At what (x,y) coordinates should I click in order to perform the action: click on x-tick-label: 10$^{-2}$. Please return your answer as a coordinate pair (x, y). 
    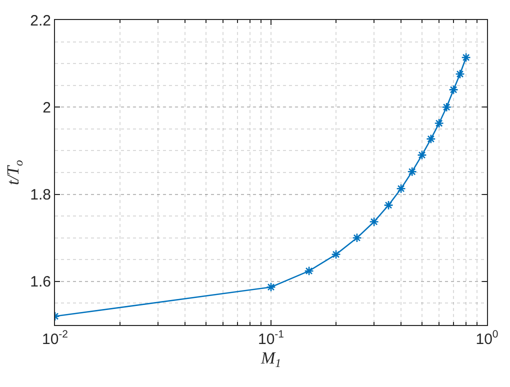
    Looking at the image, I should click on (55, 338).